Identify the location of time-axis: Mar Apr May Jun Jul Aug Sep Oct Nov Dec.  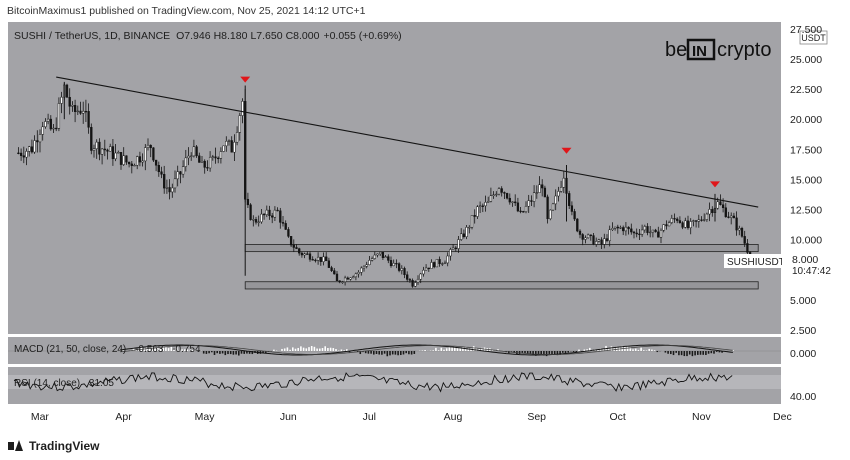
(411, 417).